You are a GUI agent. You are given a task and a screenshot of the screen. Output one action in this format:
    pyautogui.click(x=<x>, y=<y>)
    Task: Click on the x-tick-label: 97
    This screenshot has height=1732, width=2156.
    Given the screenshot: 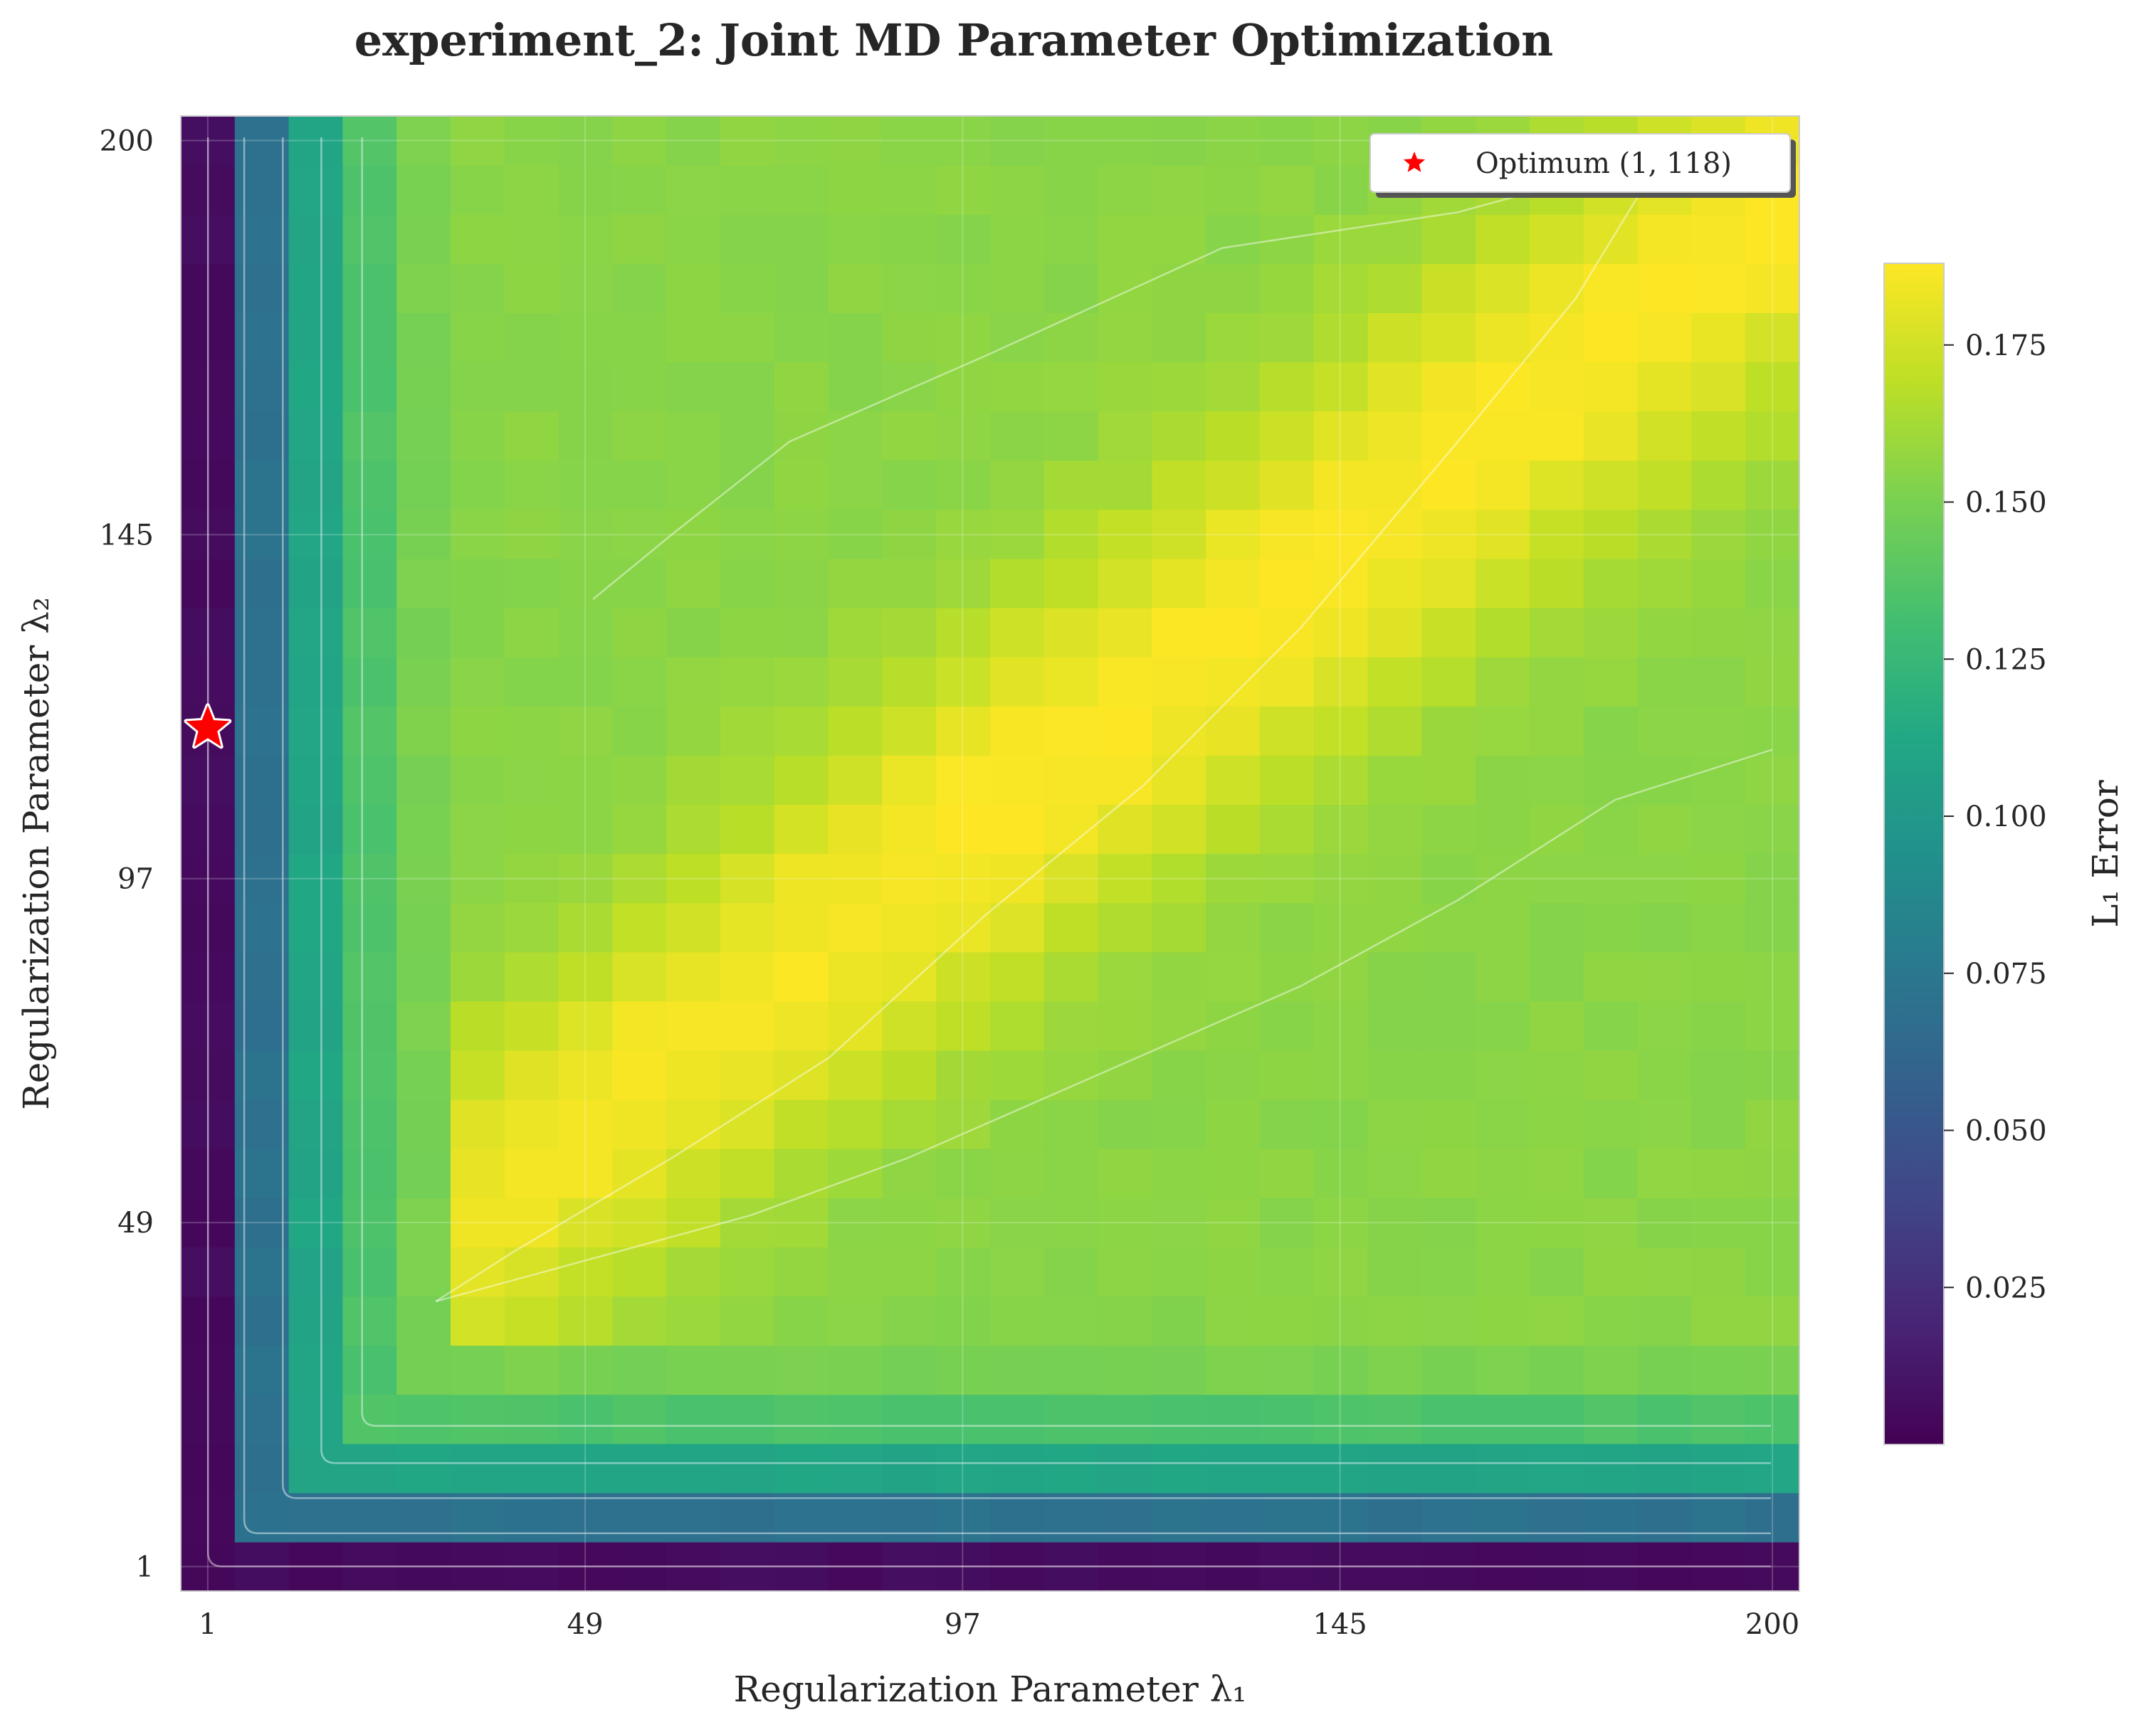 What is the action you would take?
    pyautogui.click(x=963, y=1624)
    